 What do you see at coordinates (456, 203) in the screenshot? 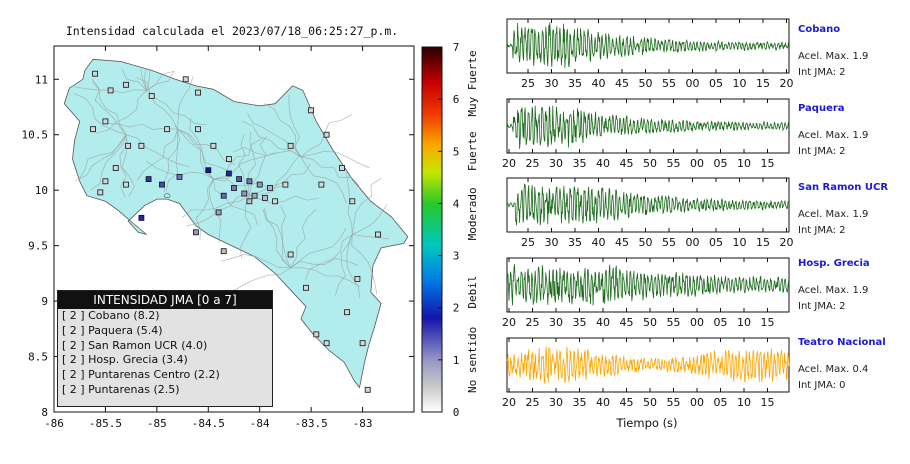
I see `colorbar-tick-label: 4` at bounding box center [456, 203].